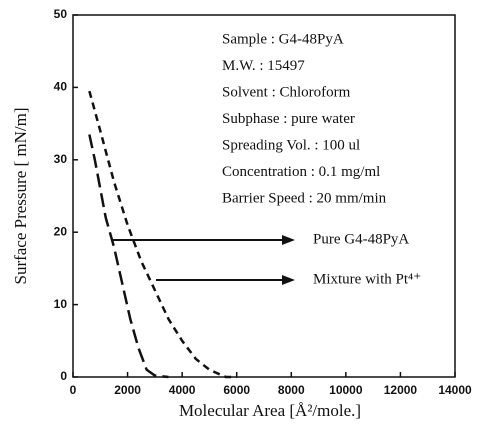 This screenshot has width=487, height=431. What do you see at coordinates (61, 304) in the screenshot?
I see `y-tick-label: 10` at bounding box center [61, 304].